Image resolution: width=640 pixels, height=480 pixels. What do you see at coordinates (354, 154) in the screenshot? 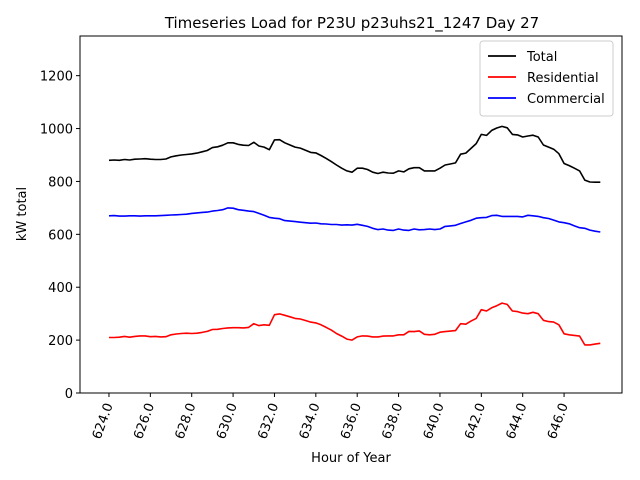
I see `series-line-total` at bounding box center [354, 154].